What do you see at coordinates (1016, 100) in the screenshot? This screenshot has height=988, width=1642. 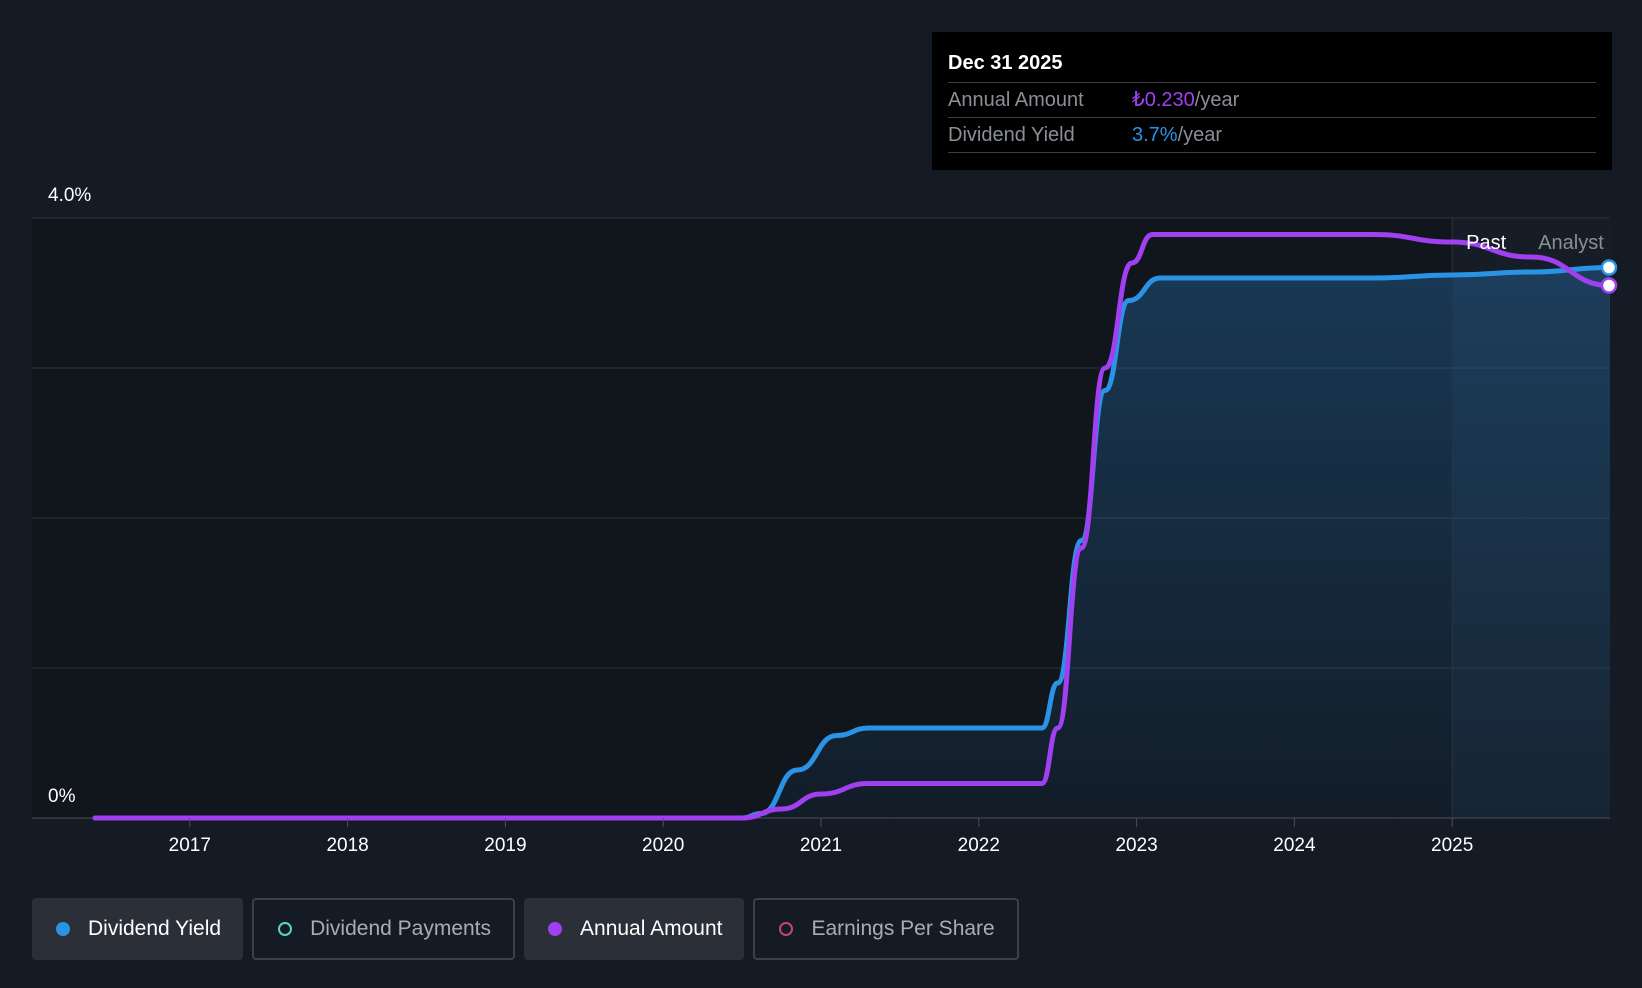 I see `tooltip-label: Annual Amount` at bounding box center [1016, 100].